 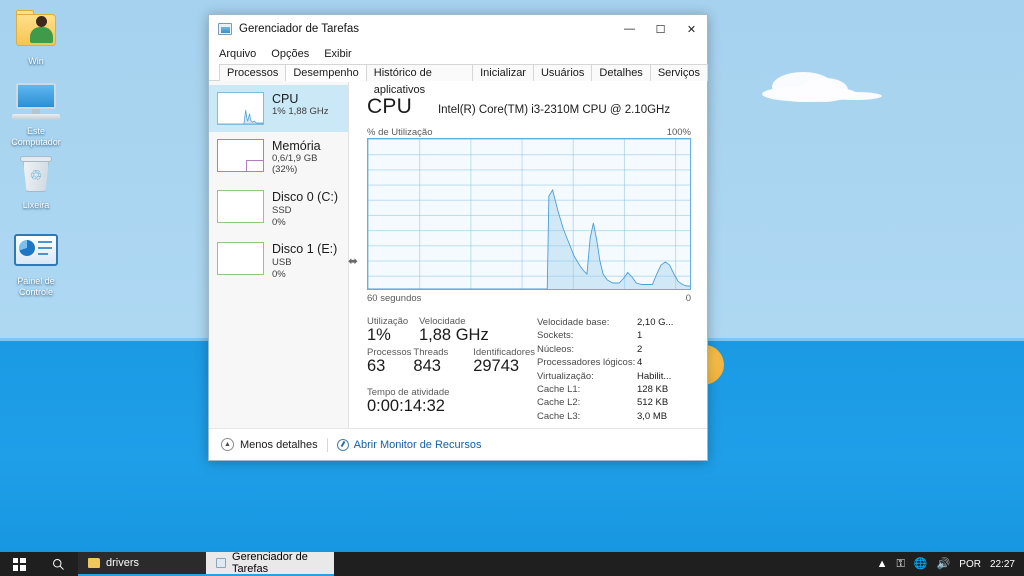 I want to click on graph-axis-top: % de Utilização 100%, so click(x=529, y=132).